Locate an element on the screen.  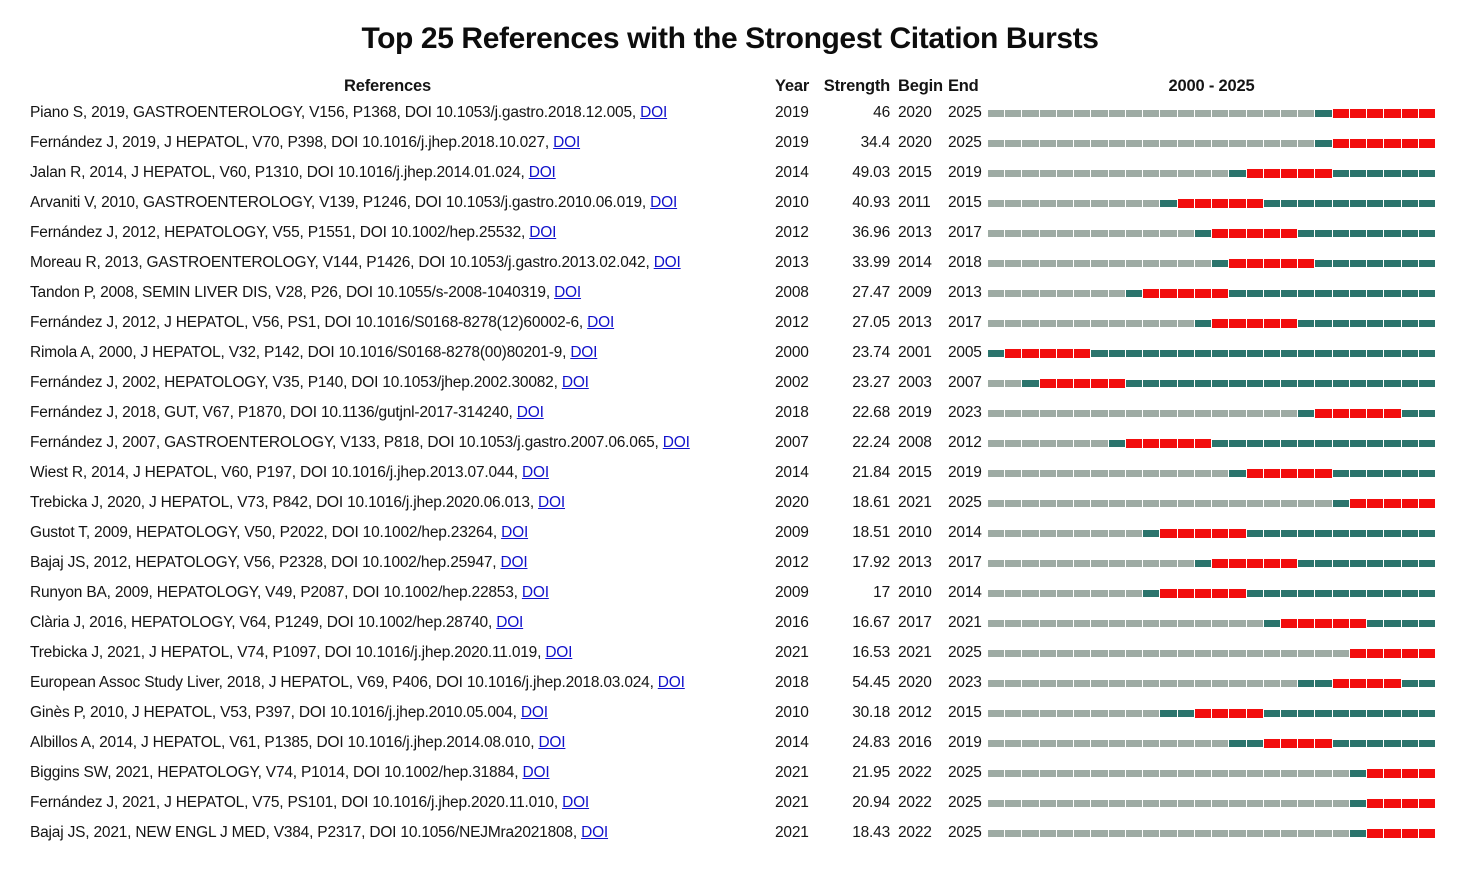
strength-value: 36.96 is located at coordinates (871, 232).